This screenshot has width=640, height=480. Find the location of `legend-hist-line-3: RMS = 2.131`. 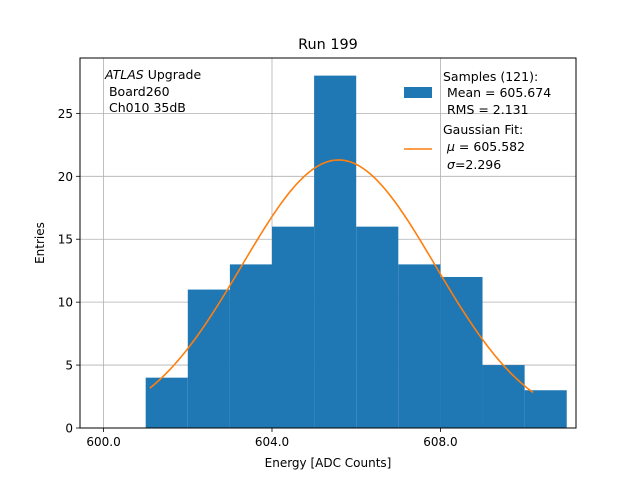

legend-hist-line-3: RMS = 2.131 is located at coordinates (486, 109).